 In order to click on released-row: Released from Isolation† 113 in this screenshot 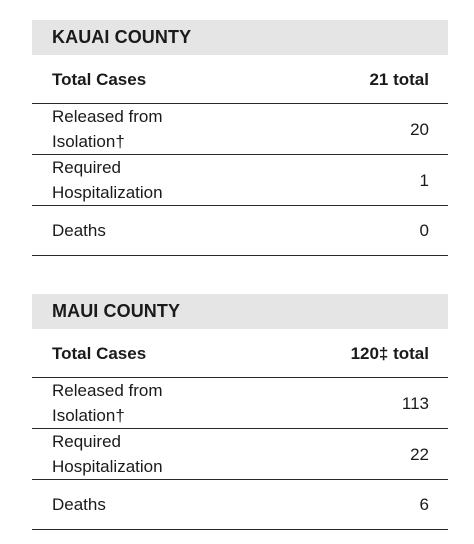, I will do `click(240, 403)`.